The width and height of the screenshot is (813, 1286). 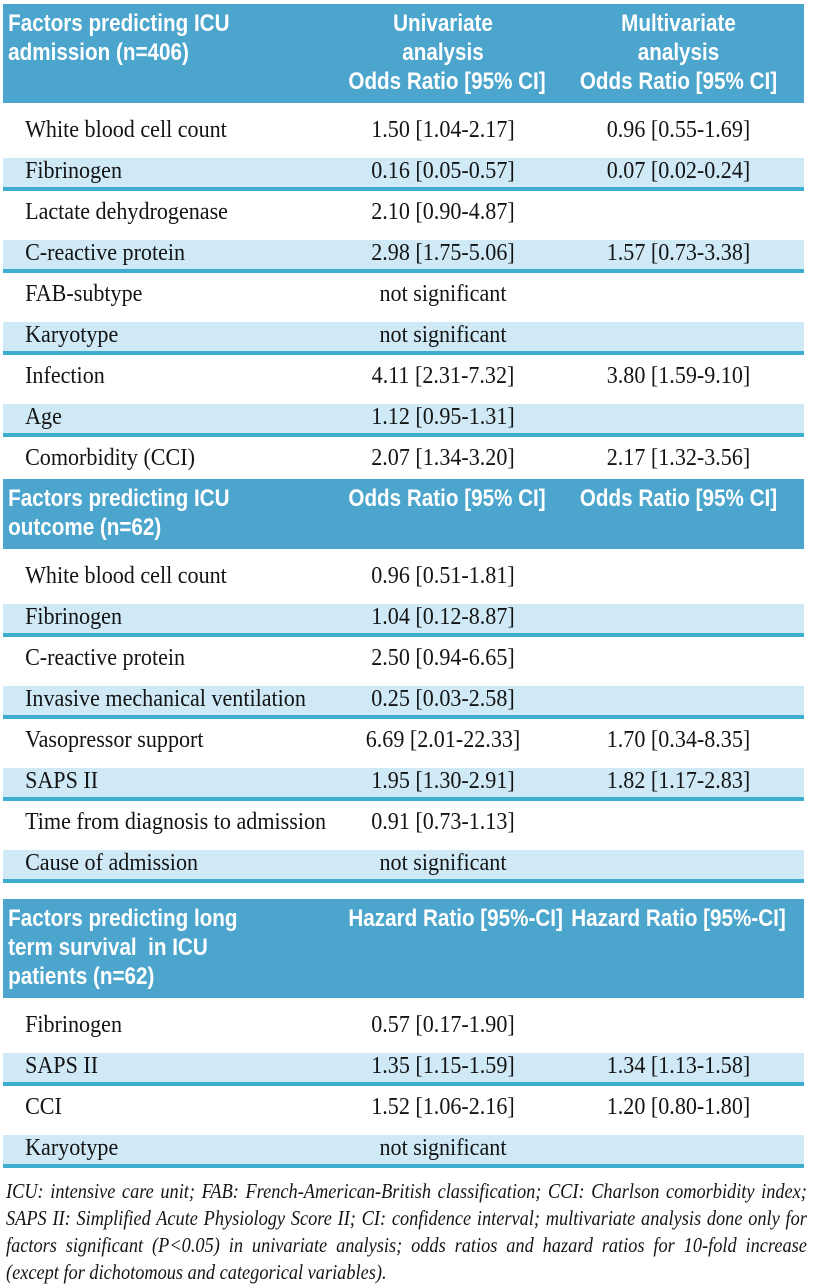 I want to click on univariate-cell: 6.69 [2.01-22.33], so click(x=443, y=740).